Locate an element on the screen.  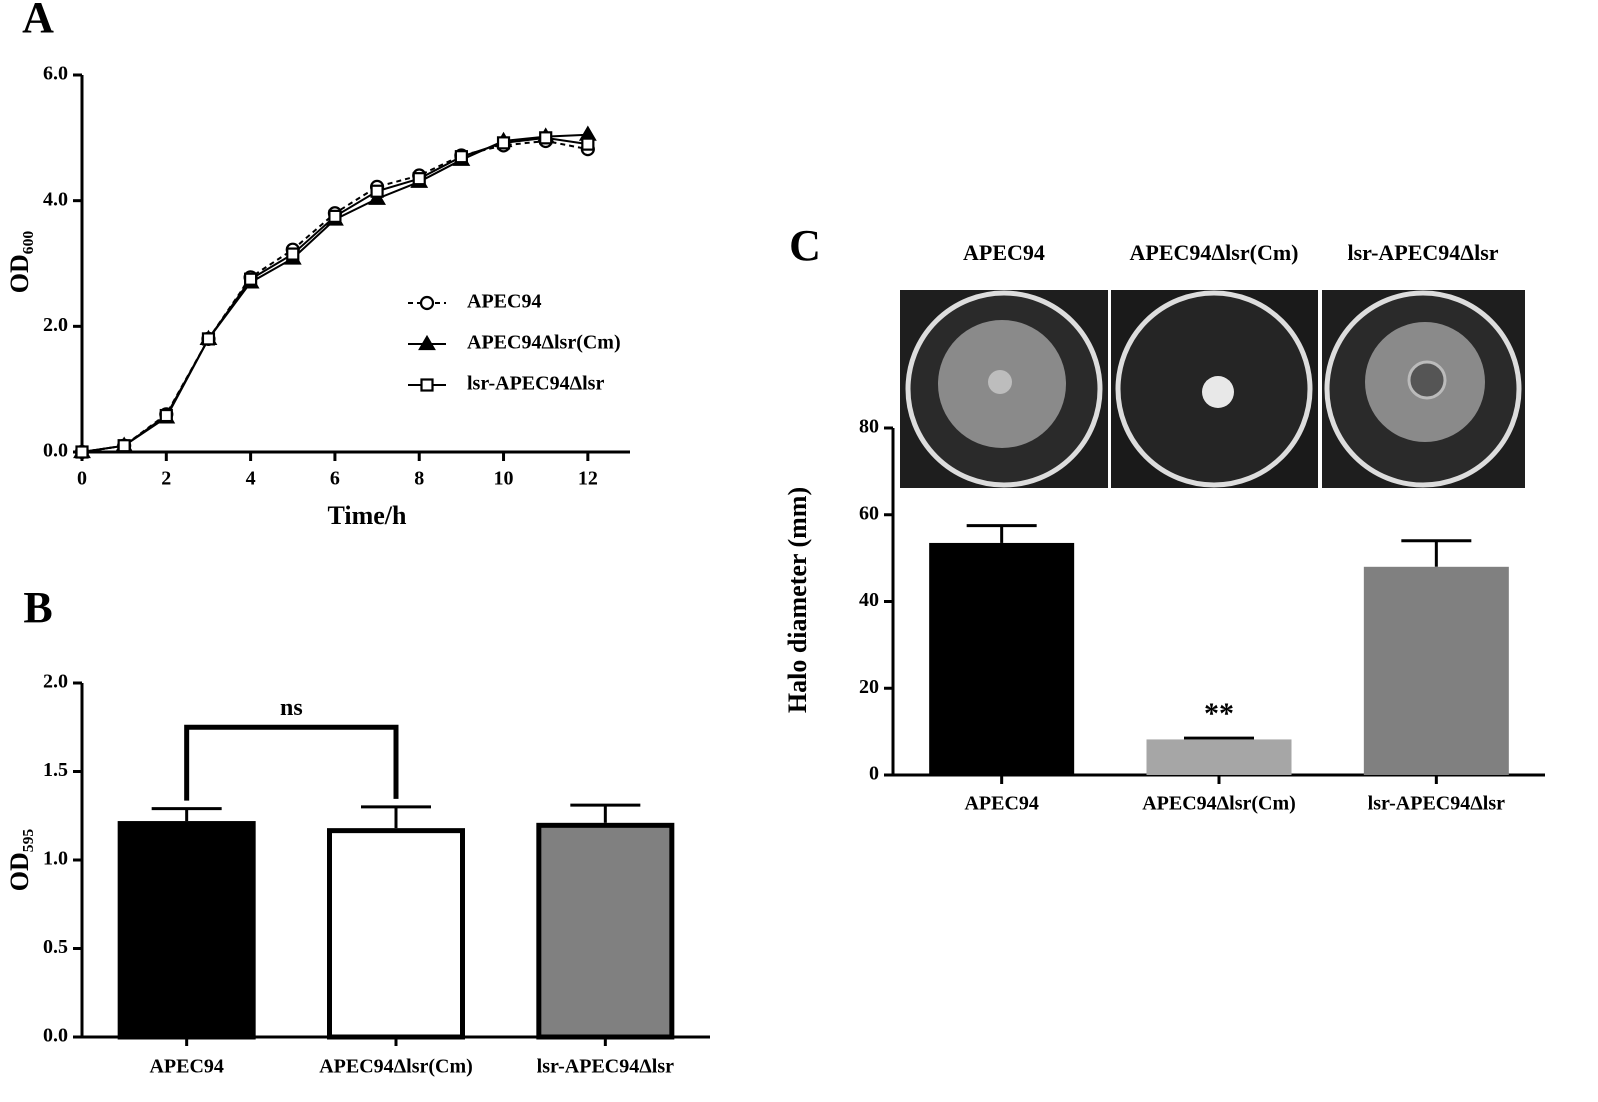
legend-label: APEC94 is located at coordinates (504, 302).